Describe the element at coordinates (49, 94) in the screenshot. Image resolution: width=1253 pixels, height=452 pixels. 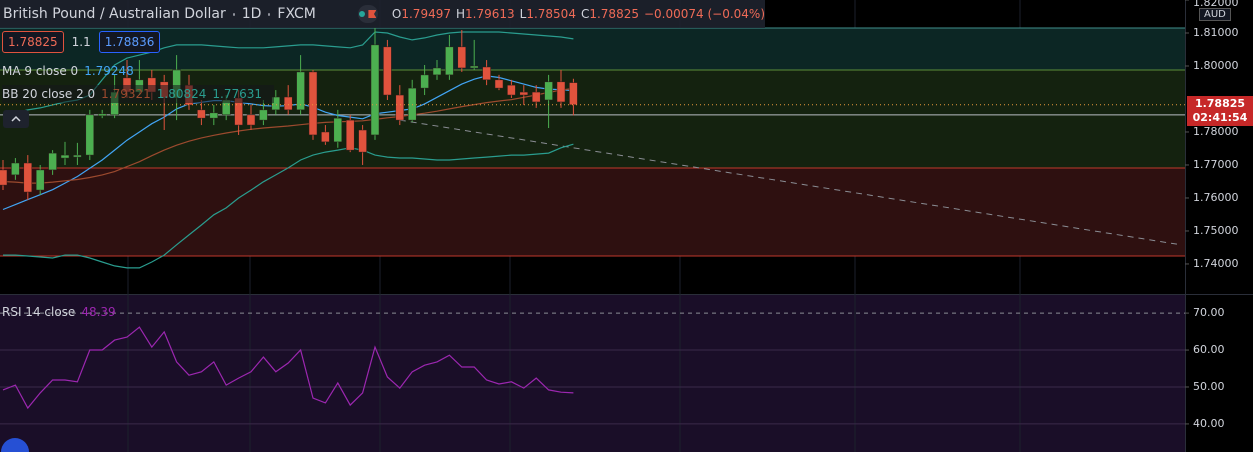
I see `indicator-name: BB 20 close 2 0` at that location.